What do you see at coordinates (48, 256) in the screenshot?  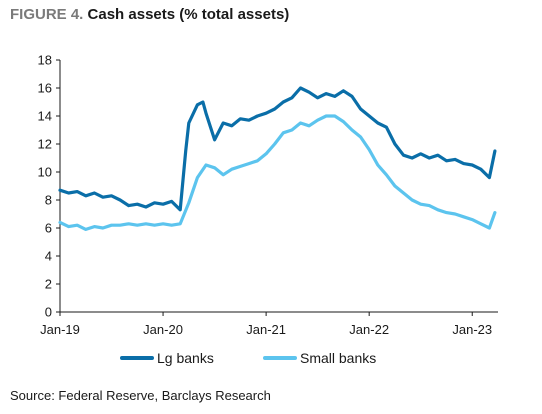 I see `y-tick-label: 4` at bounding box center [48, 256].